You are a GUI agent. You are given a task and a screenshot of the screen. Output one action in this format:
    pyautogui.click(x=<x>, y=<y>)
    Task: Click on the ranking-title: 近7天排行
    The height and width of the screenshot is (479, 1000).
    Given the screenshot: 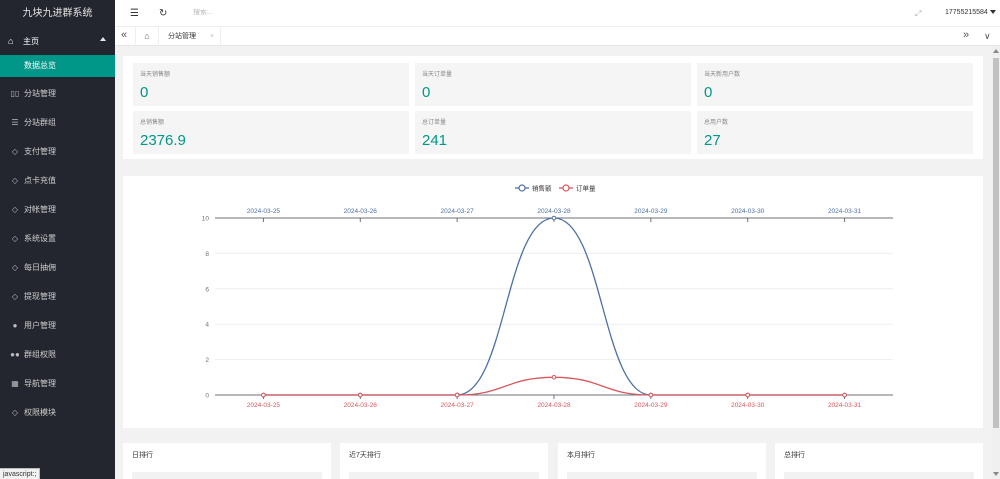 What is the action you would take?
    pyautogui.click(x=365, y=455)
    